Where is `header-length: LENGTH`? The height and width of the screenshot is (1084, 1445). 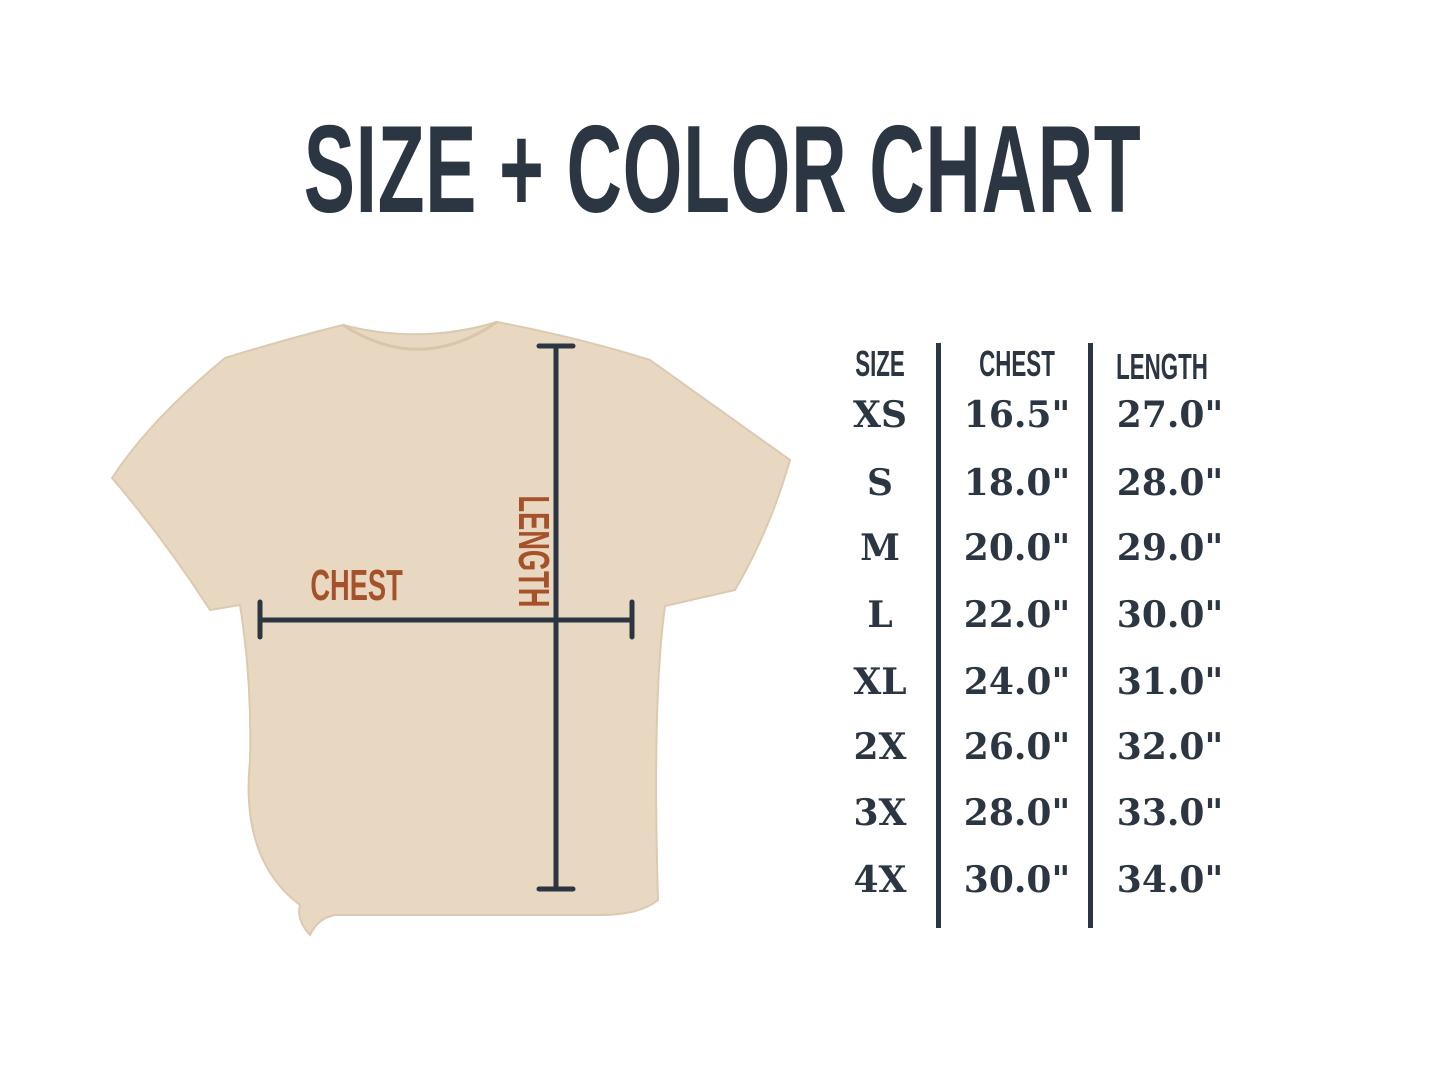 header-length: LENGTH is located at coordinates (1162, 367).